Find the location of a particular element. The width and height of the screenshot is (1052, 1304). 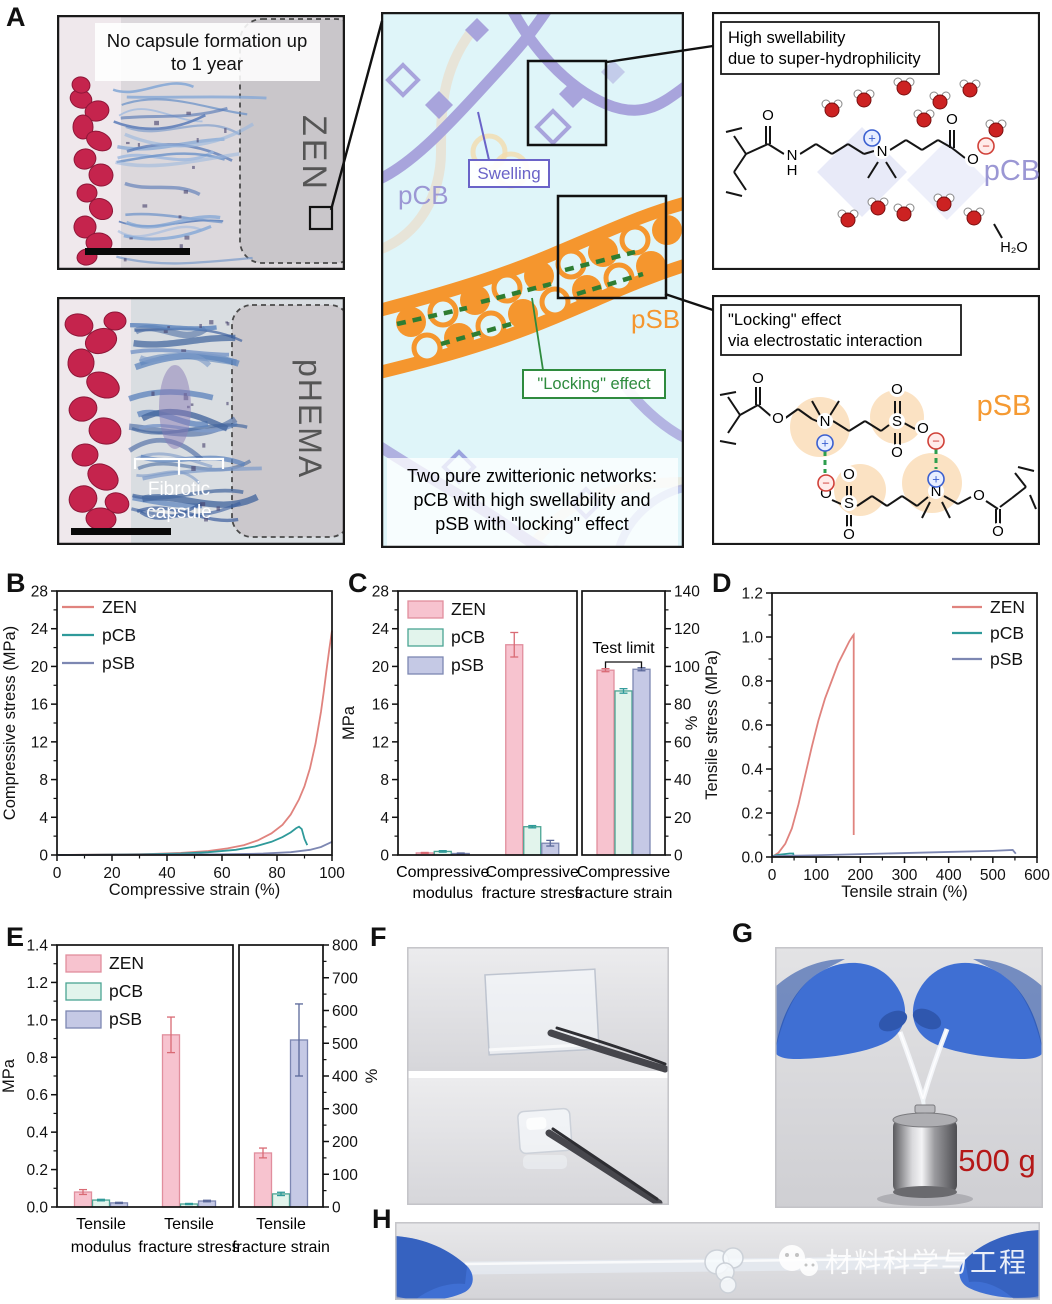

panel-label-c: C is located at coordinates (358, 583).